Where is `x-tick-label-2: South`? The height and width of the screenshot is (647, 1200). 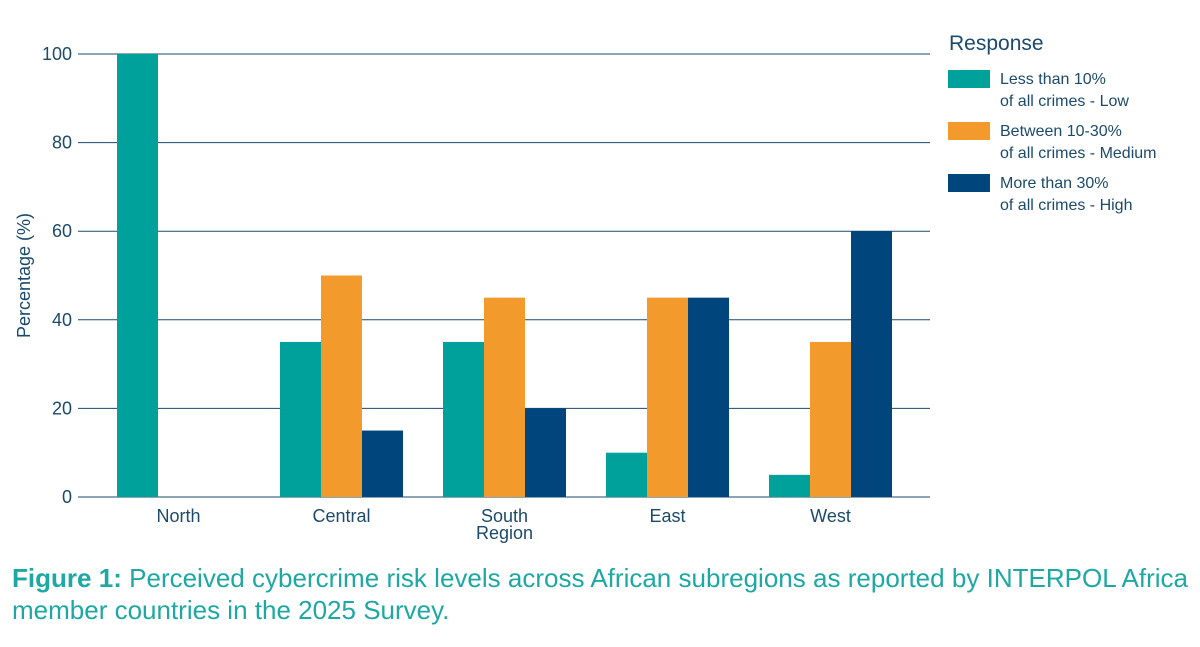 x-tick-label-2: South is located at coordinates (504, 516).